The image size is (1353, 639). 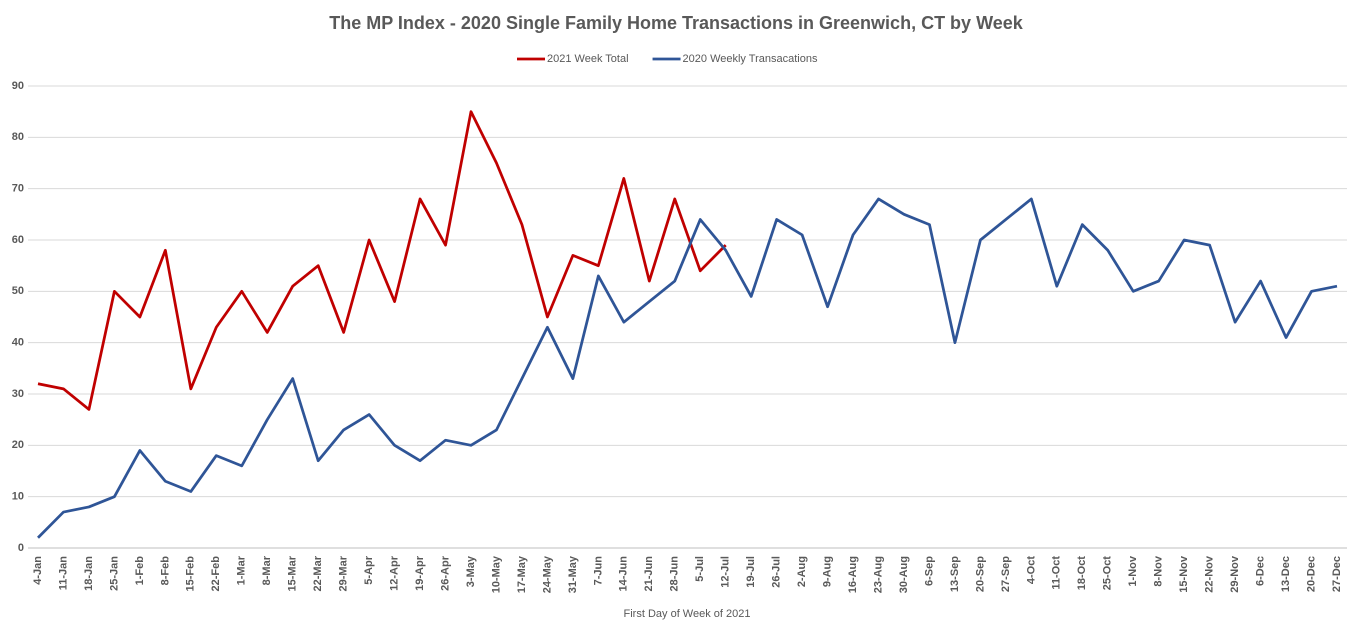 What do you see at coordinates (344, 573) in the screenshot?
I see `x-tick-label: 29-Mar` at bounding box center [344, 573].